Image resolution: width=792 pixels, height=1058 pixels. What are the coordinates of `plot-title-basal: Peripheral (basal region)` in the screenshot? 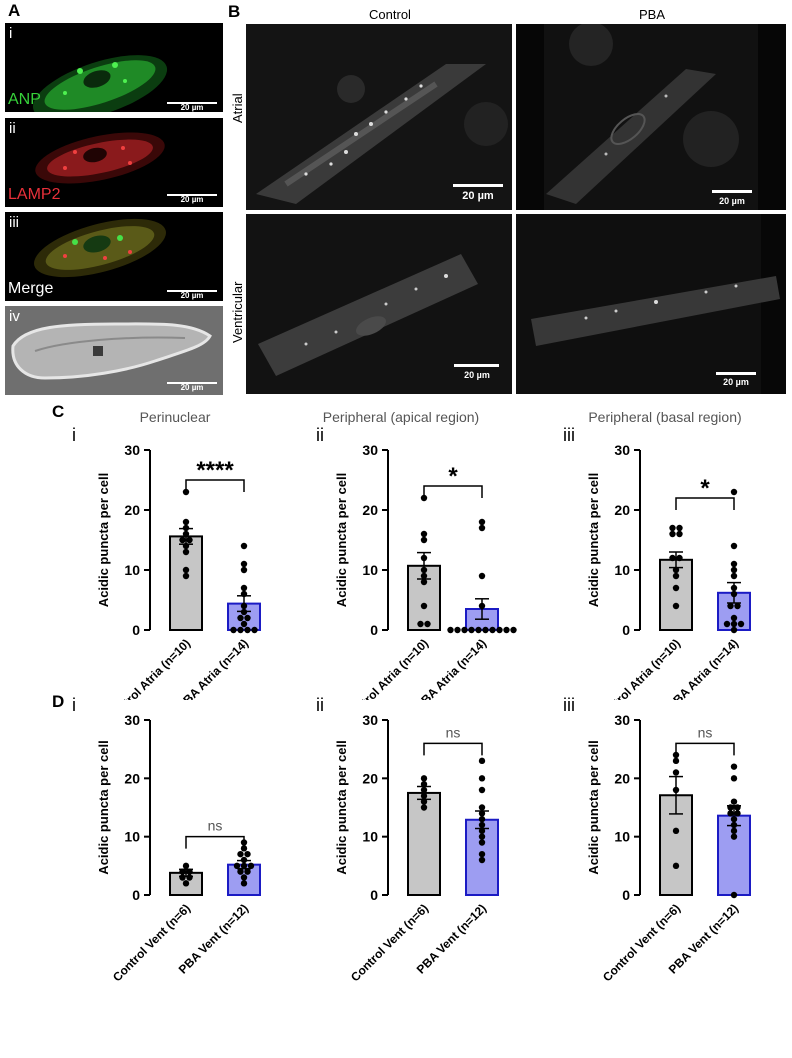 It's located at (665, 417).